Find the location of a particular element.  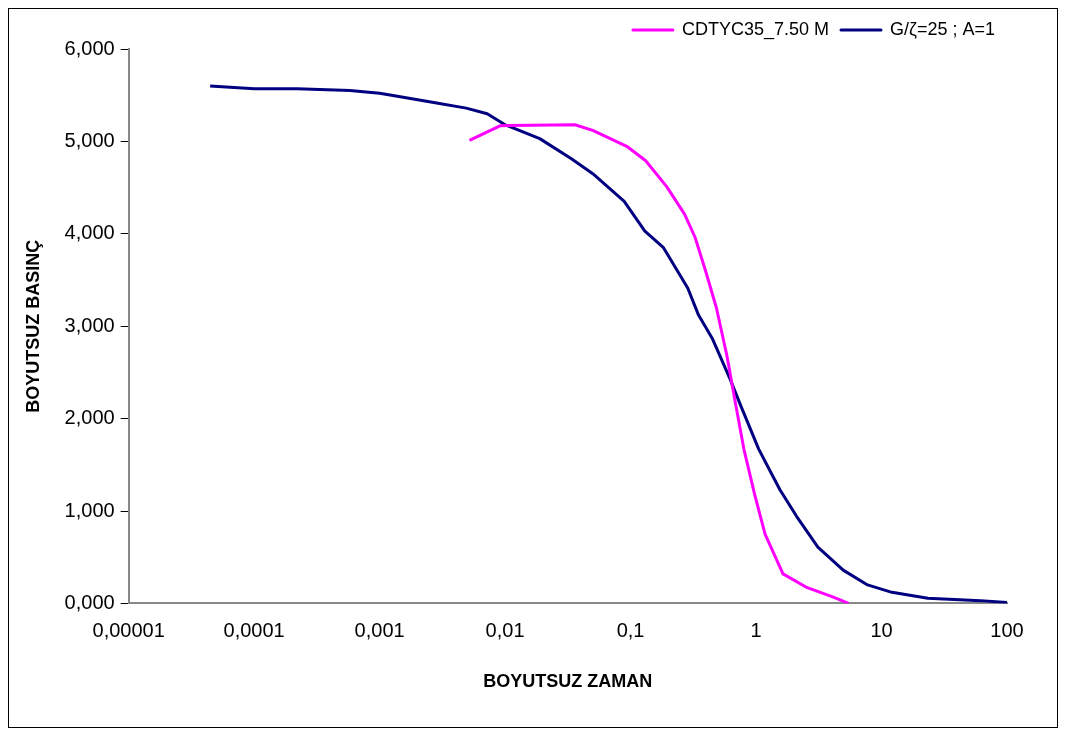

y-tick-label: 3,000 is located at coordinates (89, 324).